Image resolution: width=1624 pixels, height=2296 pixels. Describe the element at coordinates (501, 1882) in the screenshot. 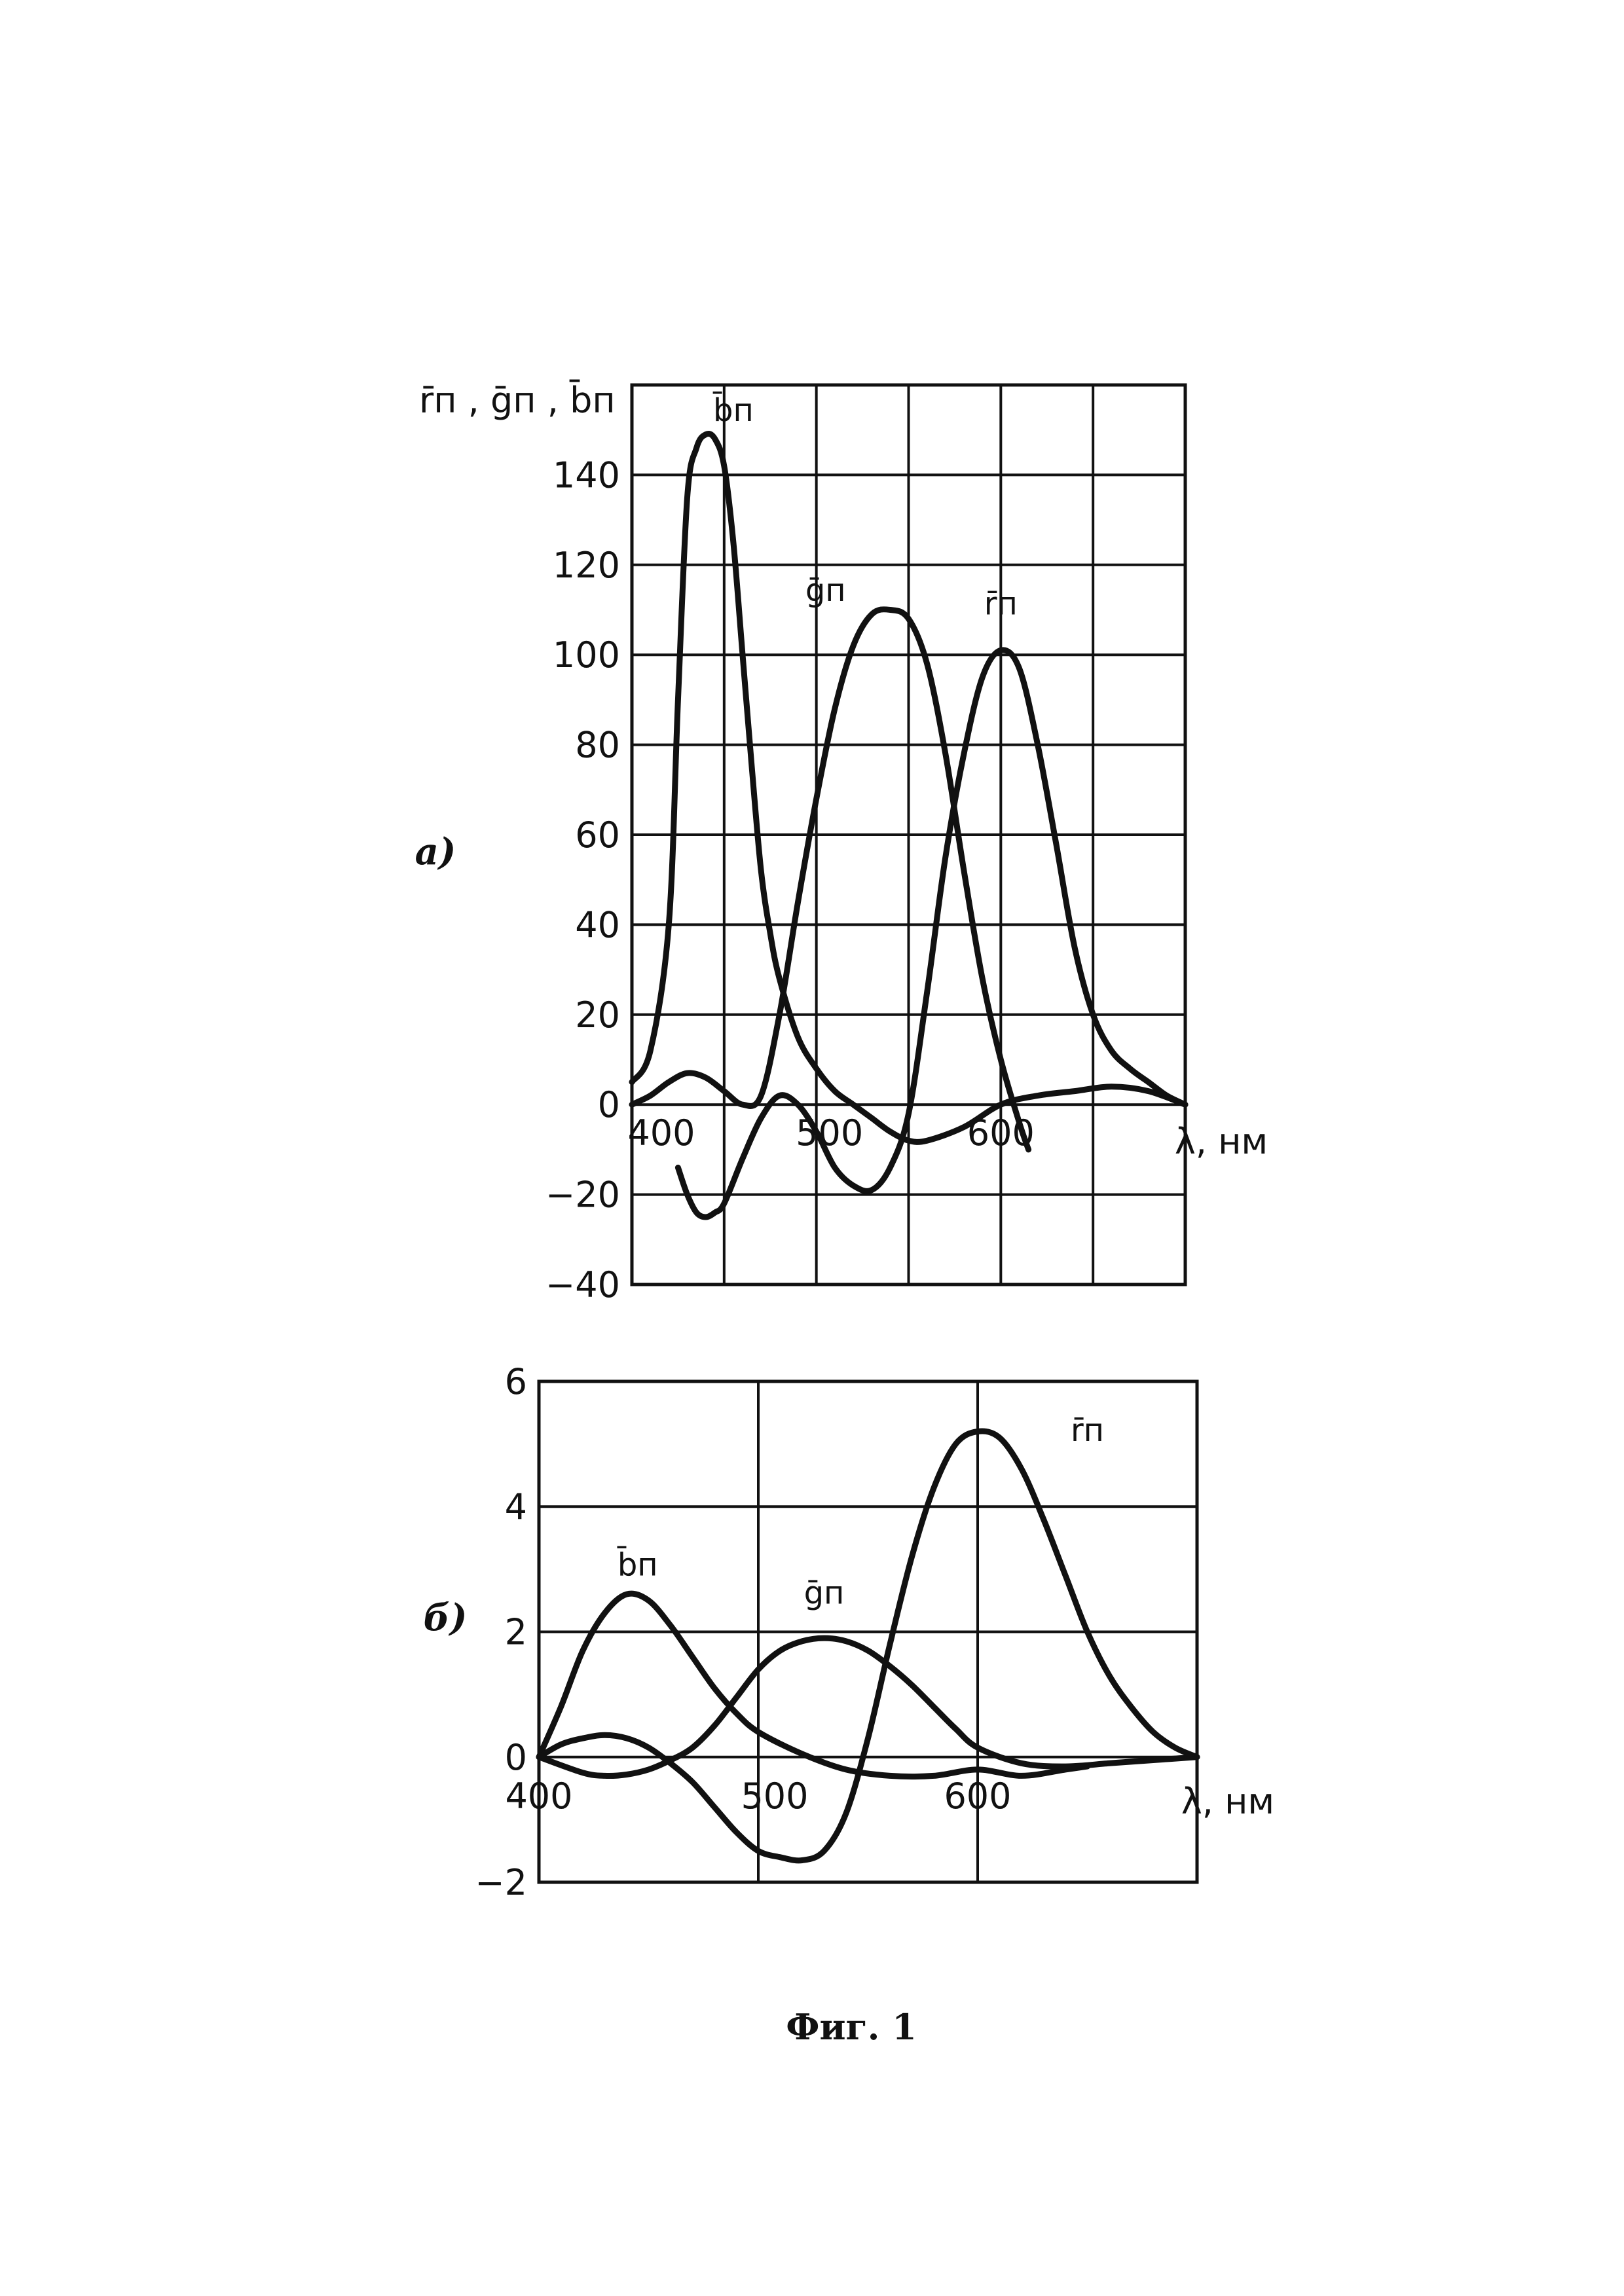

I see `y-tick-label: −2` at that location.